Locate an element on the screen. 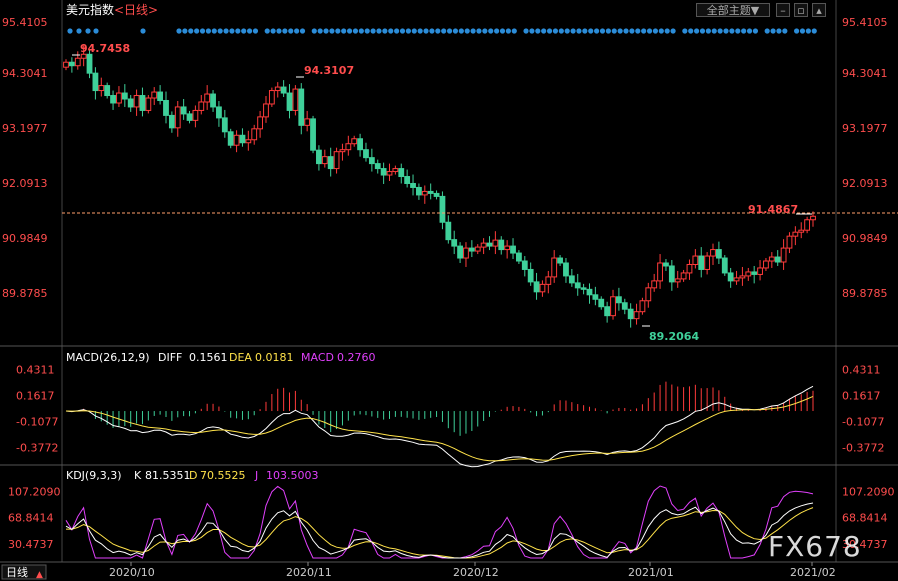 This screenshot has height=581, width=898. macd-tick-left: 0.1617 is located at coordinates (35, 395).